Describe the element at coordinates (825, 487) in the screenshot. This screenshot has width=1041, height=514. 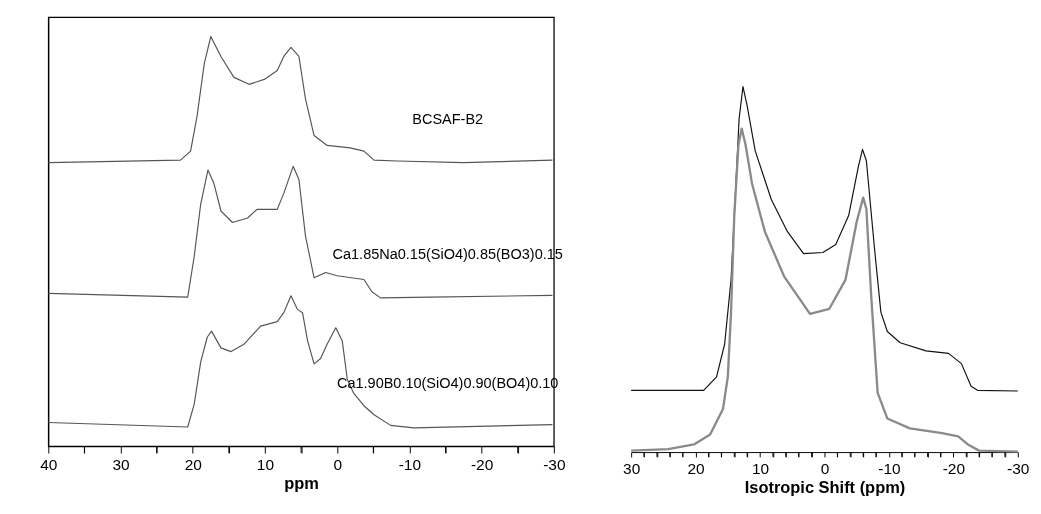
I see `x-axis-title: Isotropic Shift (ppm)` at that location.